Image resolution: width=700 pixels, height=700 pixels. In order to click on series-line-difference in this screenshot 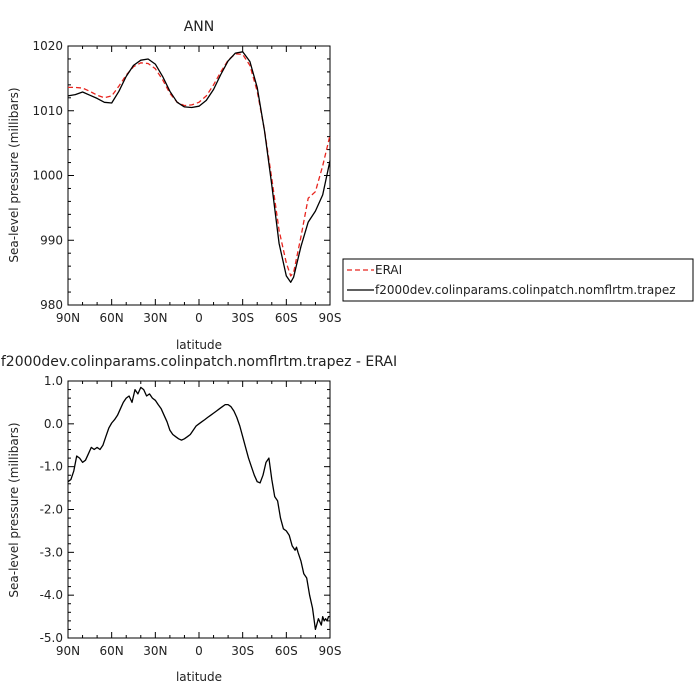, I will do `click(198, 508)`.